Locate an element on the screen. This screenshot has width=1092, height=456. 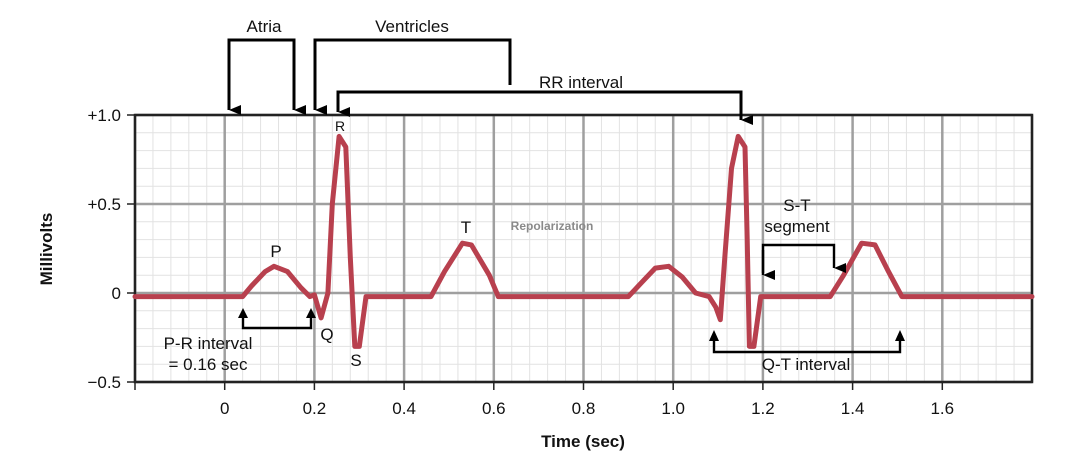
y-tick-label: −0.5 is located at coordinates (104, 382).